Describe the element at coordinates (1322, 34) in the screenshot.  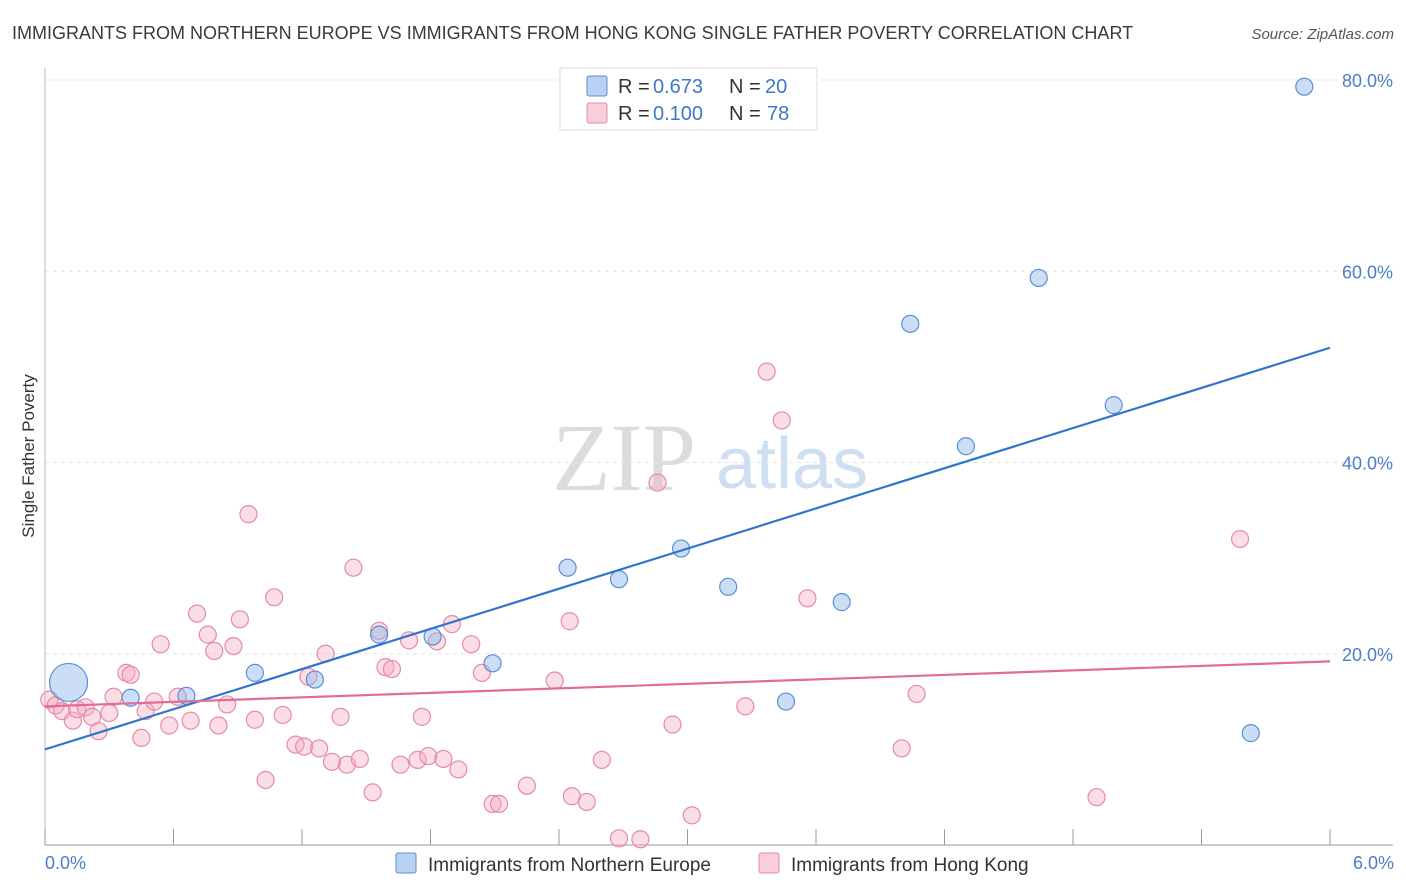
I see `chart-source: Source: ZipAtlas.com` at that location.